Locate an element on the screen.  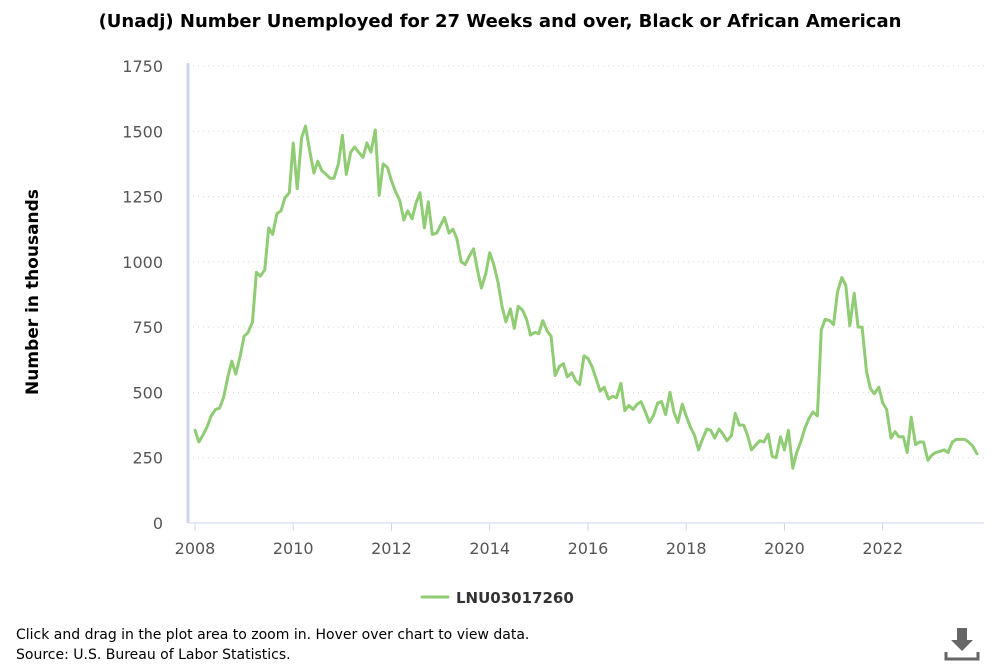
x-tick-label: 2016 is located at coordinates (588, 548).